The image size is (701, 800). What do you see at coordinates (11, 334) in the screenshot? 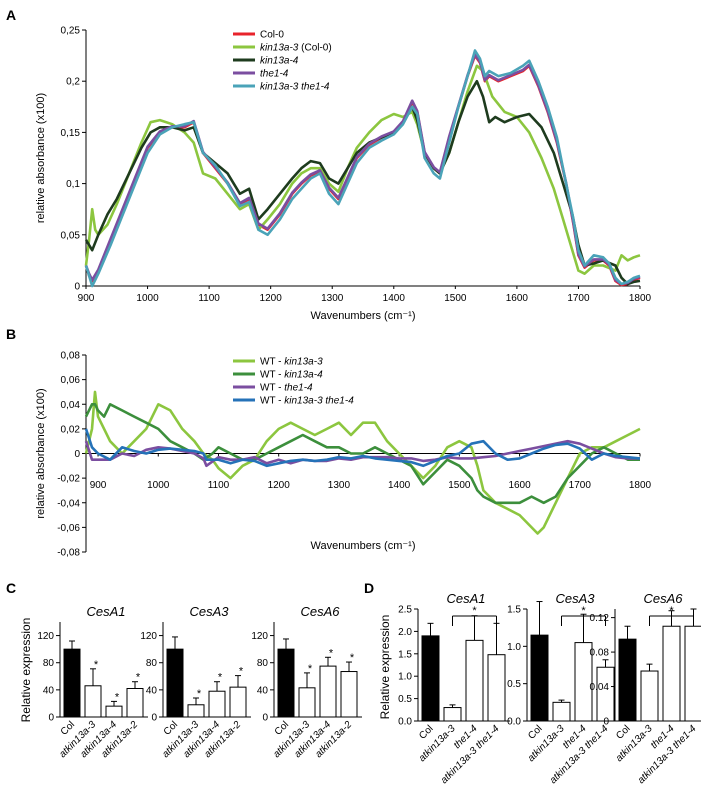
I see `panel-label-b: B` at bounding box center [11, 334].